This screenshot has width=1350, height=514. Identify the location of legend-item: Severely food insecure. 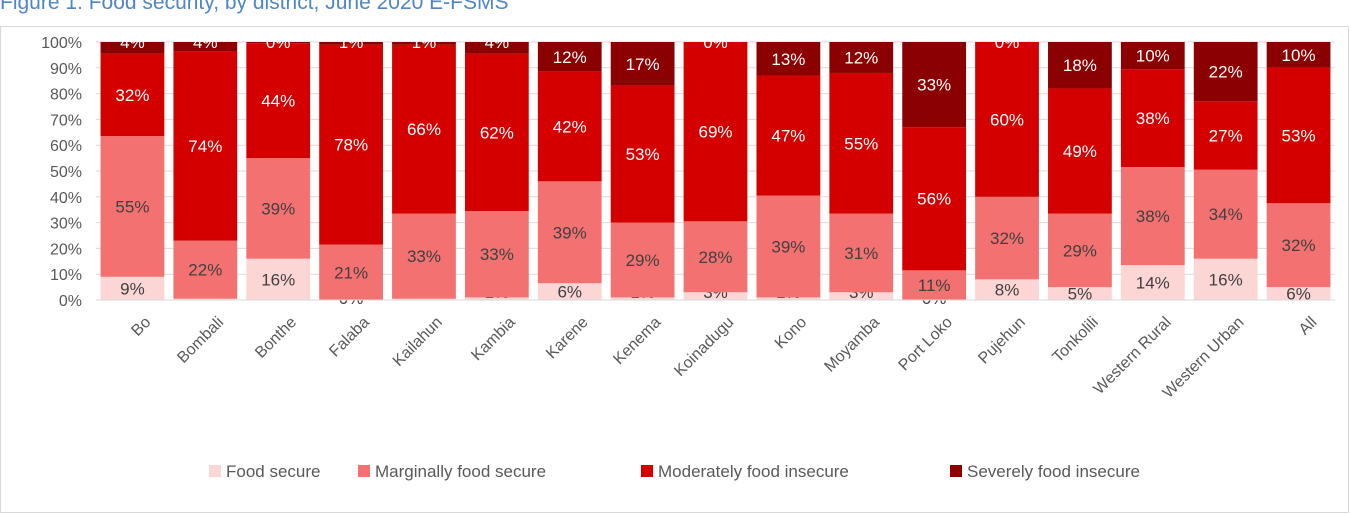
(1045, 471).